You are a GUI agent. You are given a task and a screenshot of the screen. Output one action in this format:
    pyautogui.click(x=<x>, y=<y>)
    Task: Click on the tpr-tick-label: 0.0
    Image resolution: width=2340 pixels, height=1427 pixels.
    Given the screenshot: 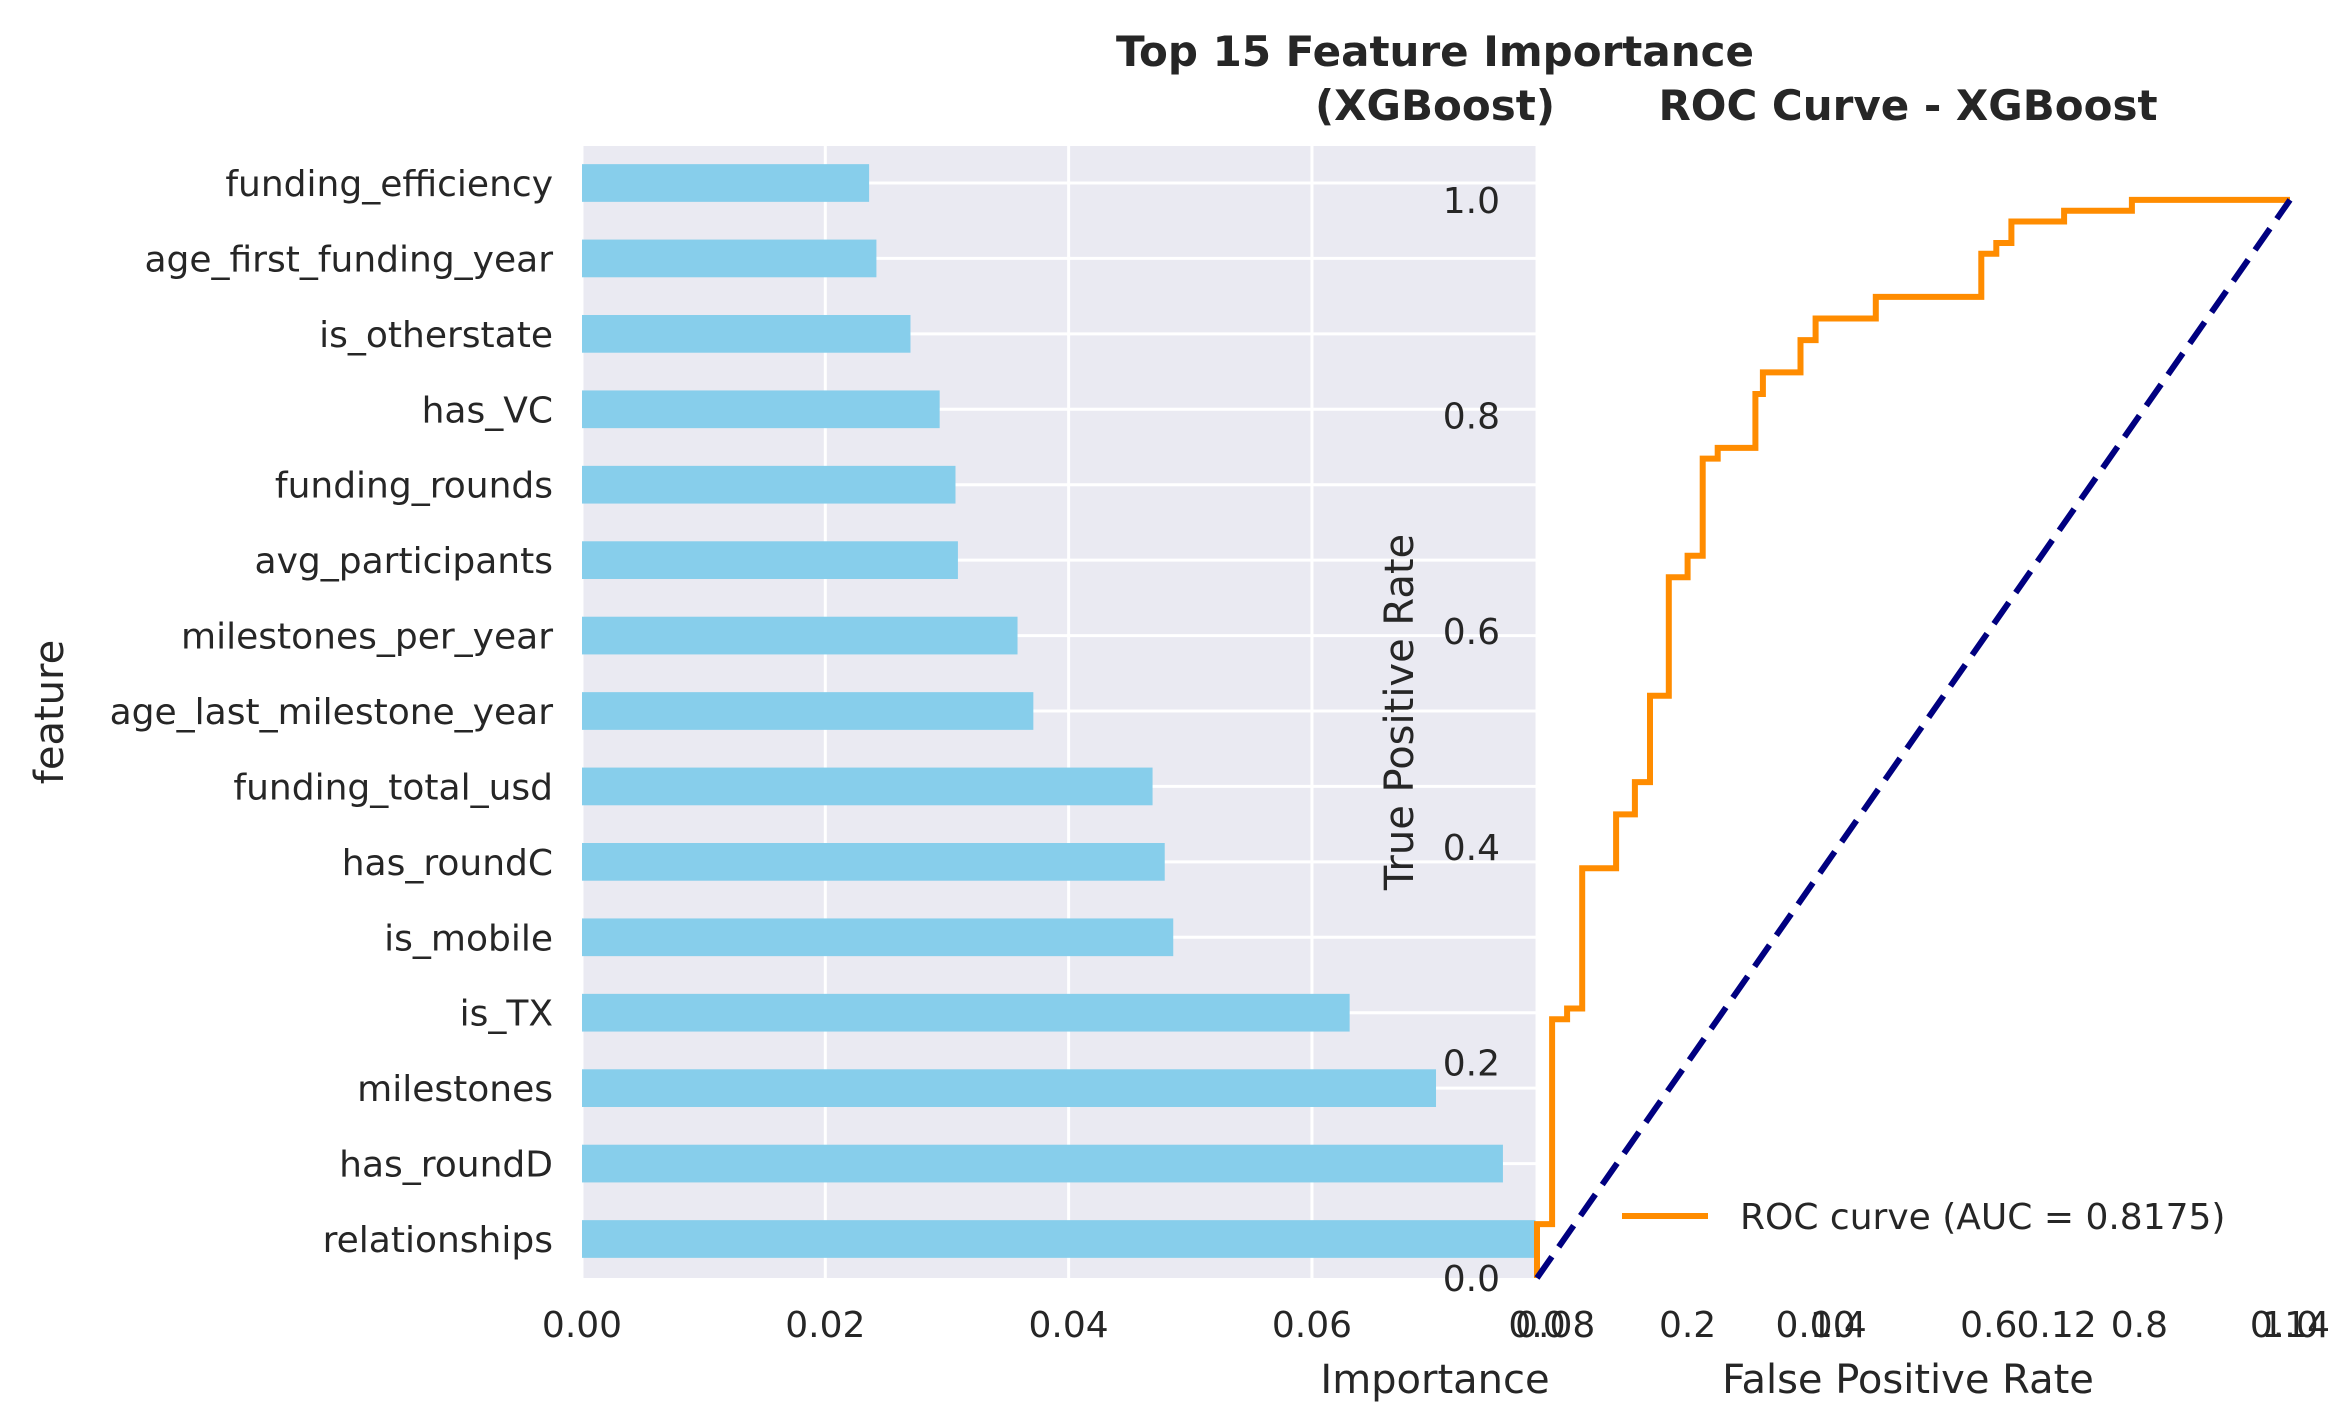 What is the action you would take?
    pyautogui.click(x=1471, y=1279)
    